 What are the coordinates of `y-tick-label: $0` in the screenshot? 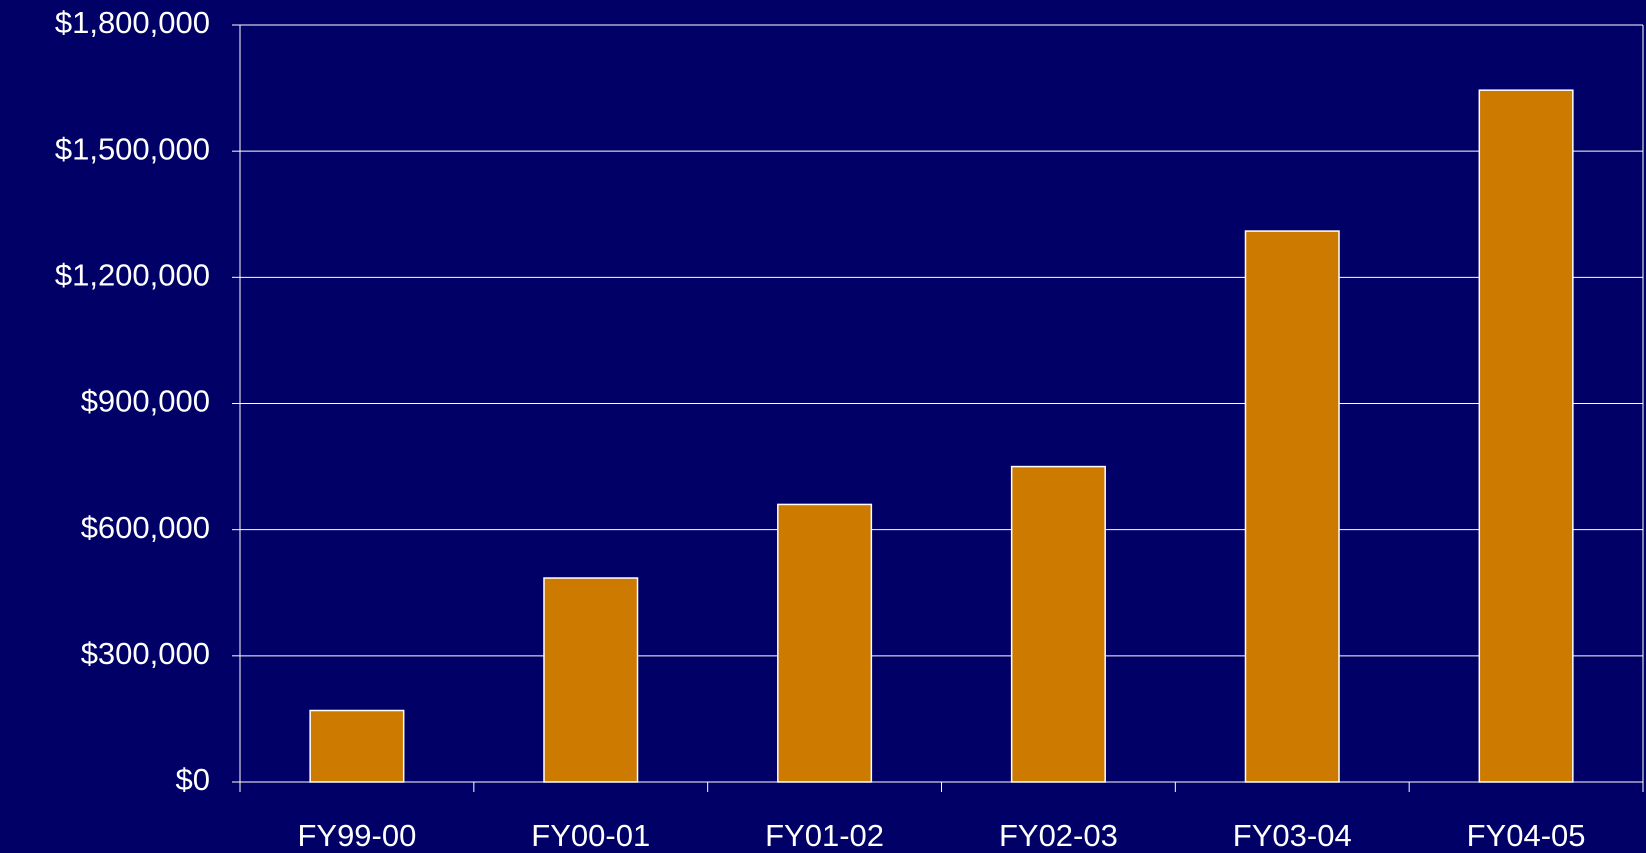 It's located at (193, 779).